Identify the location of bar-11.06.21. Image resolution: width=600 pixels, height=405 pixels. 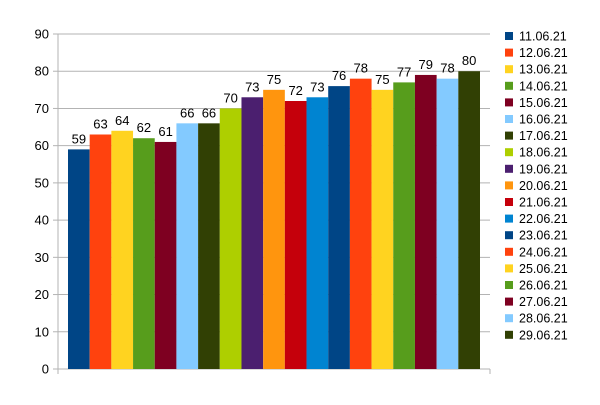
(79, 259).